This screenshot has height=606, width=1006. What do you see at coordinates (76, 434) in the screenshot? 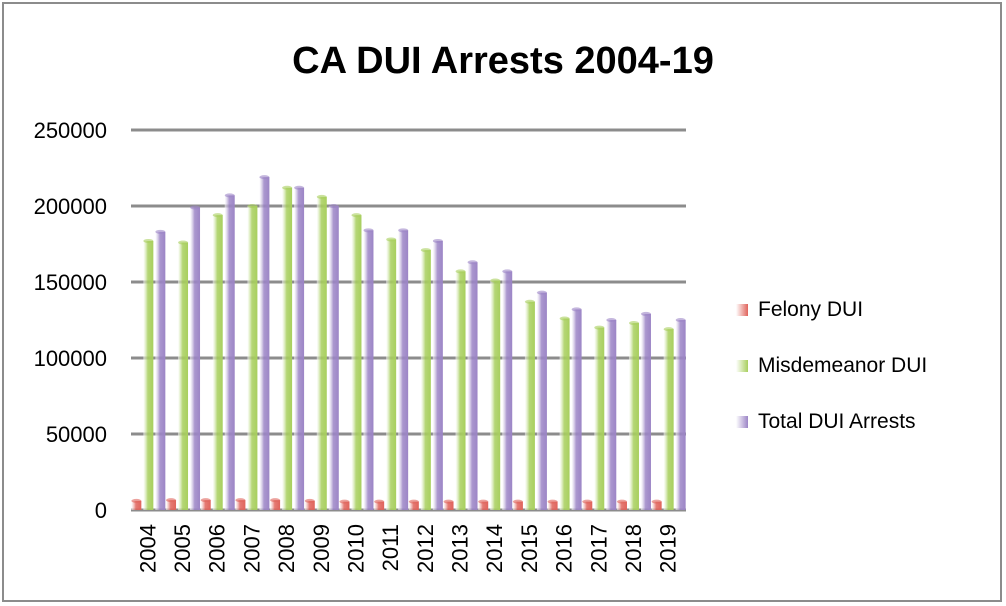
I see `y-tick-label: 50000` at bounding box center [76, 434].